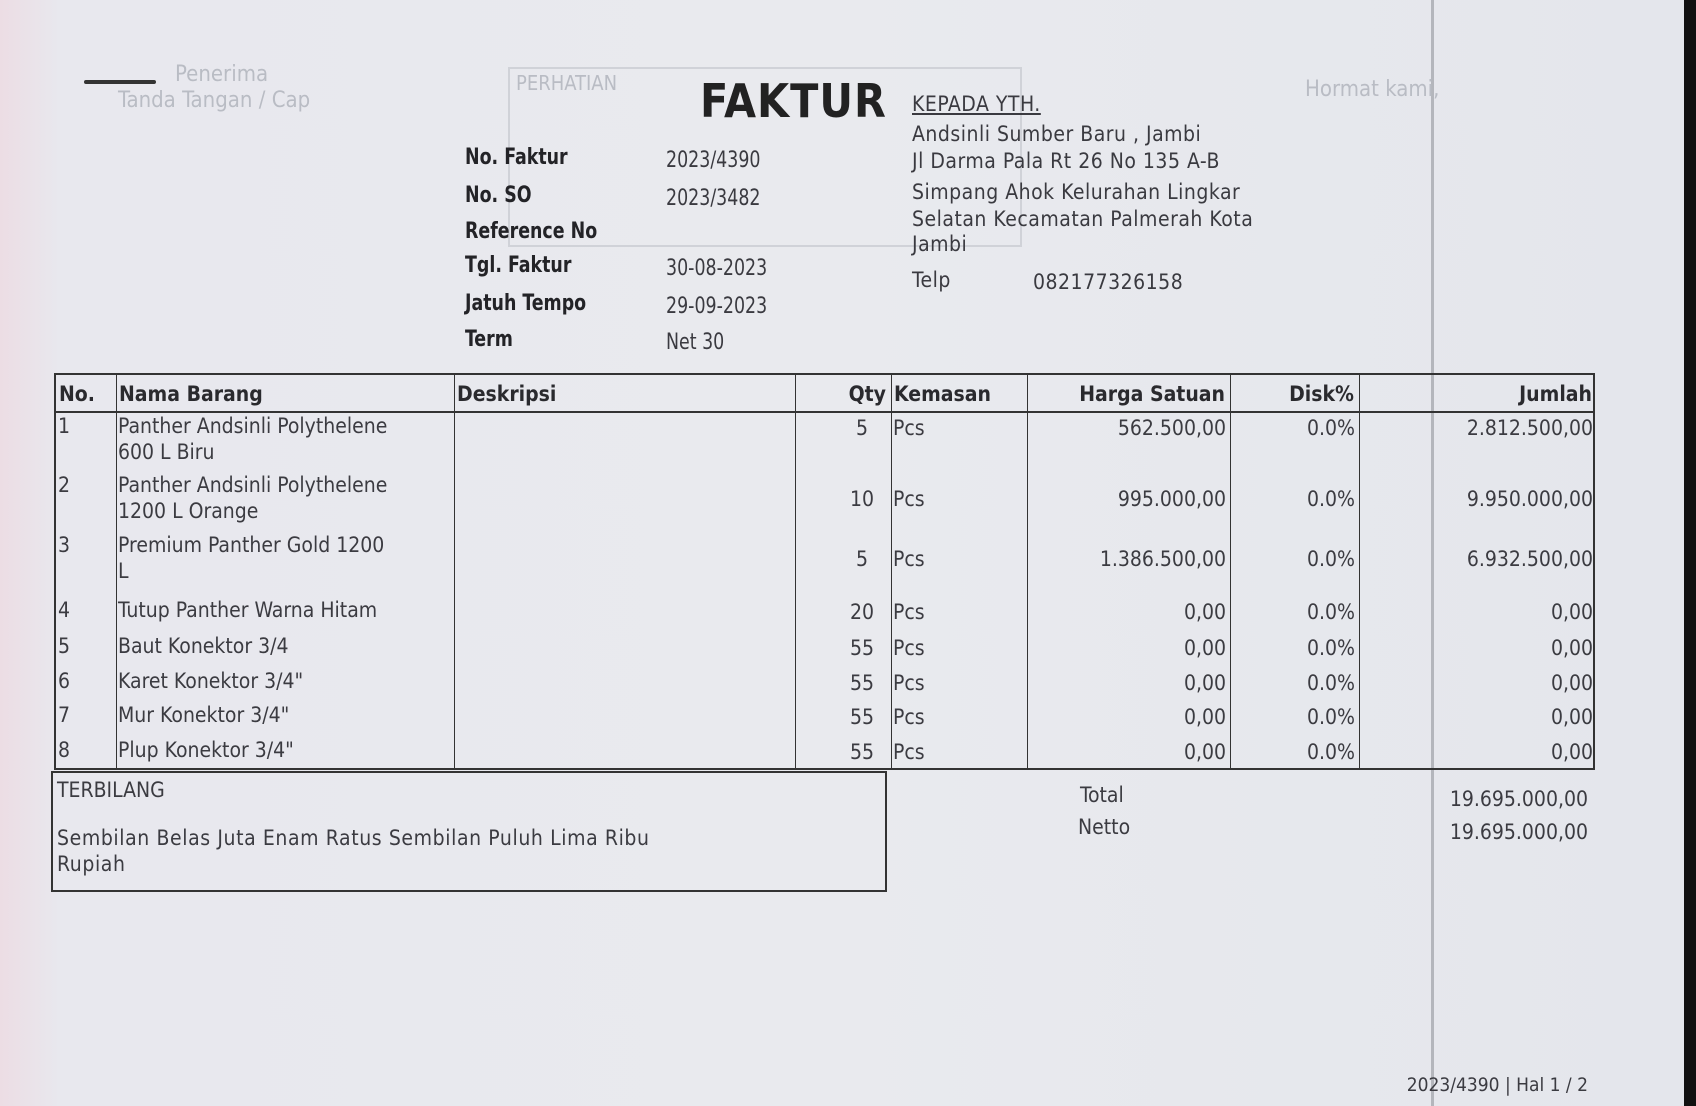 This screenshot has height=1106, width=1696. Describe the element at coordinates (1104, 827) in the screenshot. I see `netto-label: Netto` at that location.